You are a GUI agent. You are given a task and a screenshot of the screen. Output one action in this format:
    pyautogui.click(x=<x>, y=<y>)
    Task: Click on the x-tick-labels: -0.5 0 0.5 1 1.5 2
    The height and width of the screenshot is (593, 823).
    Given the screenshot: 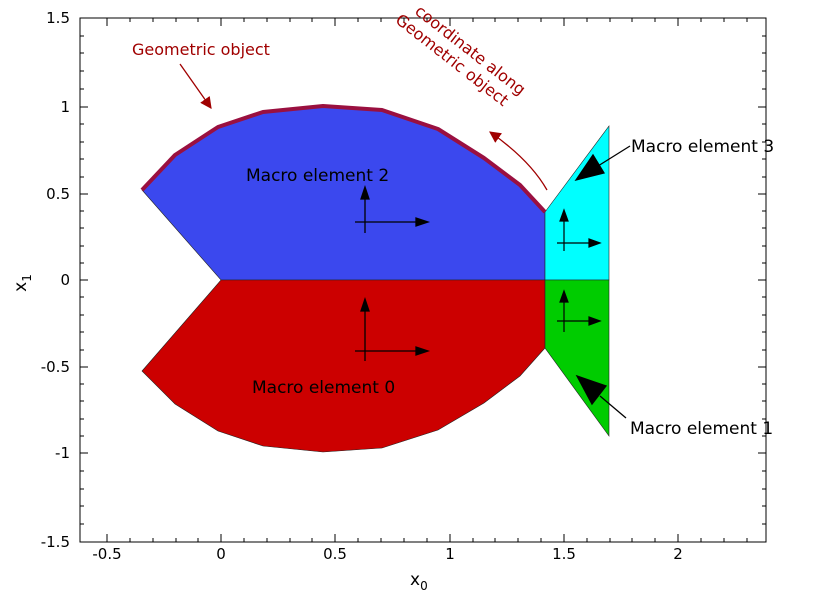 What is the action you would take?
    pyautogui.click(x=387, y=554)
    